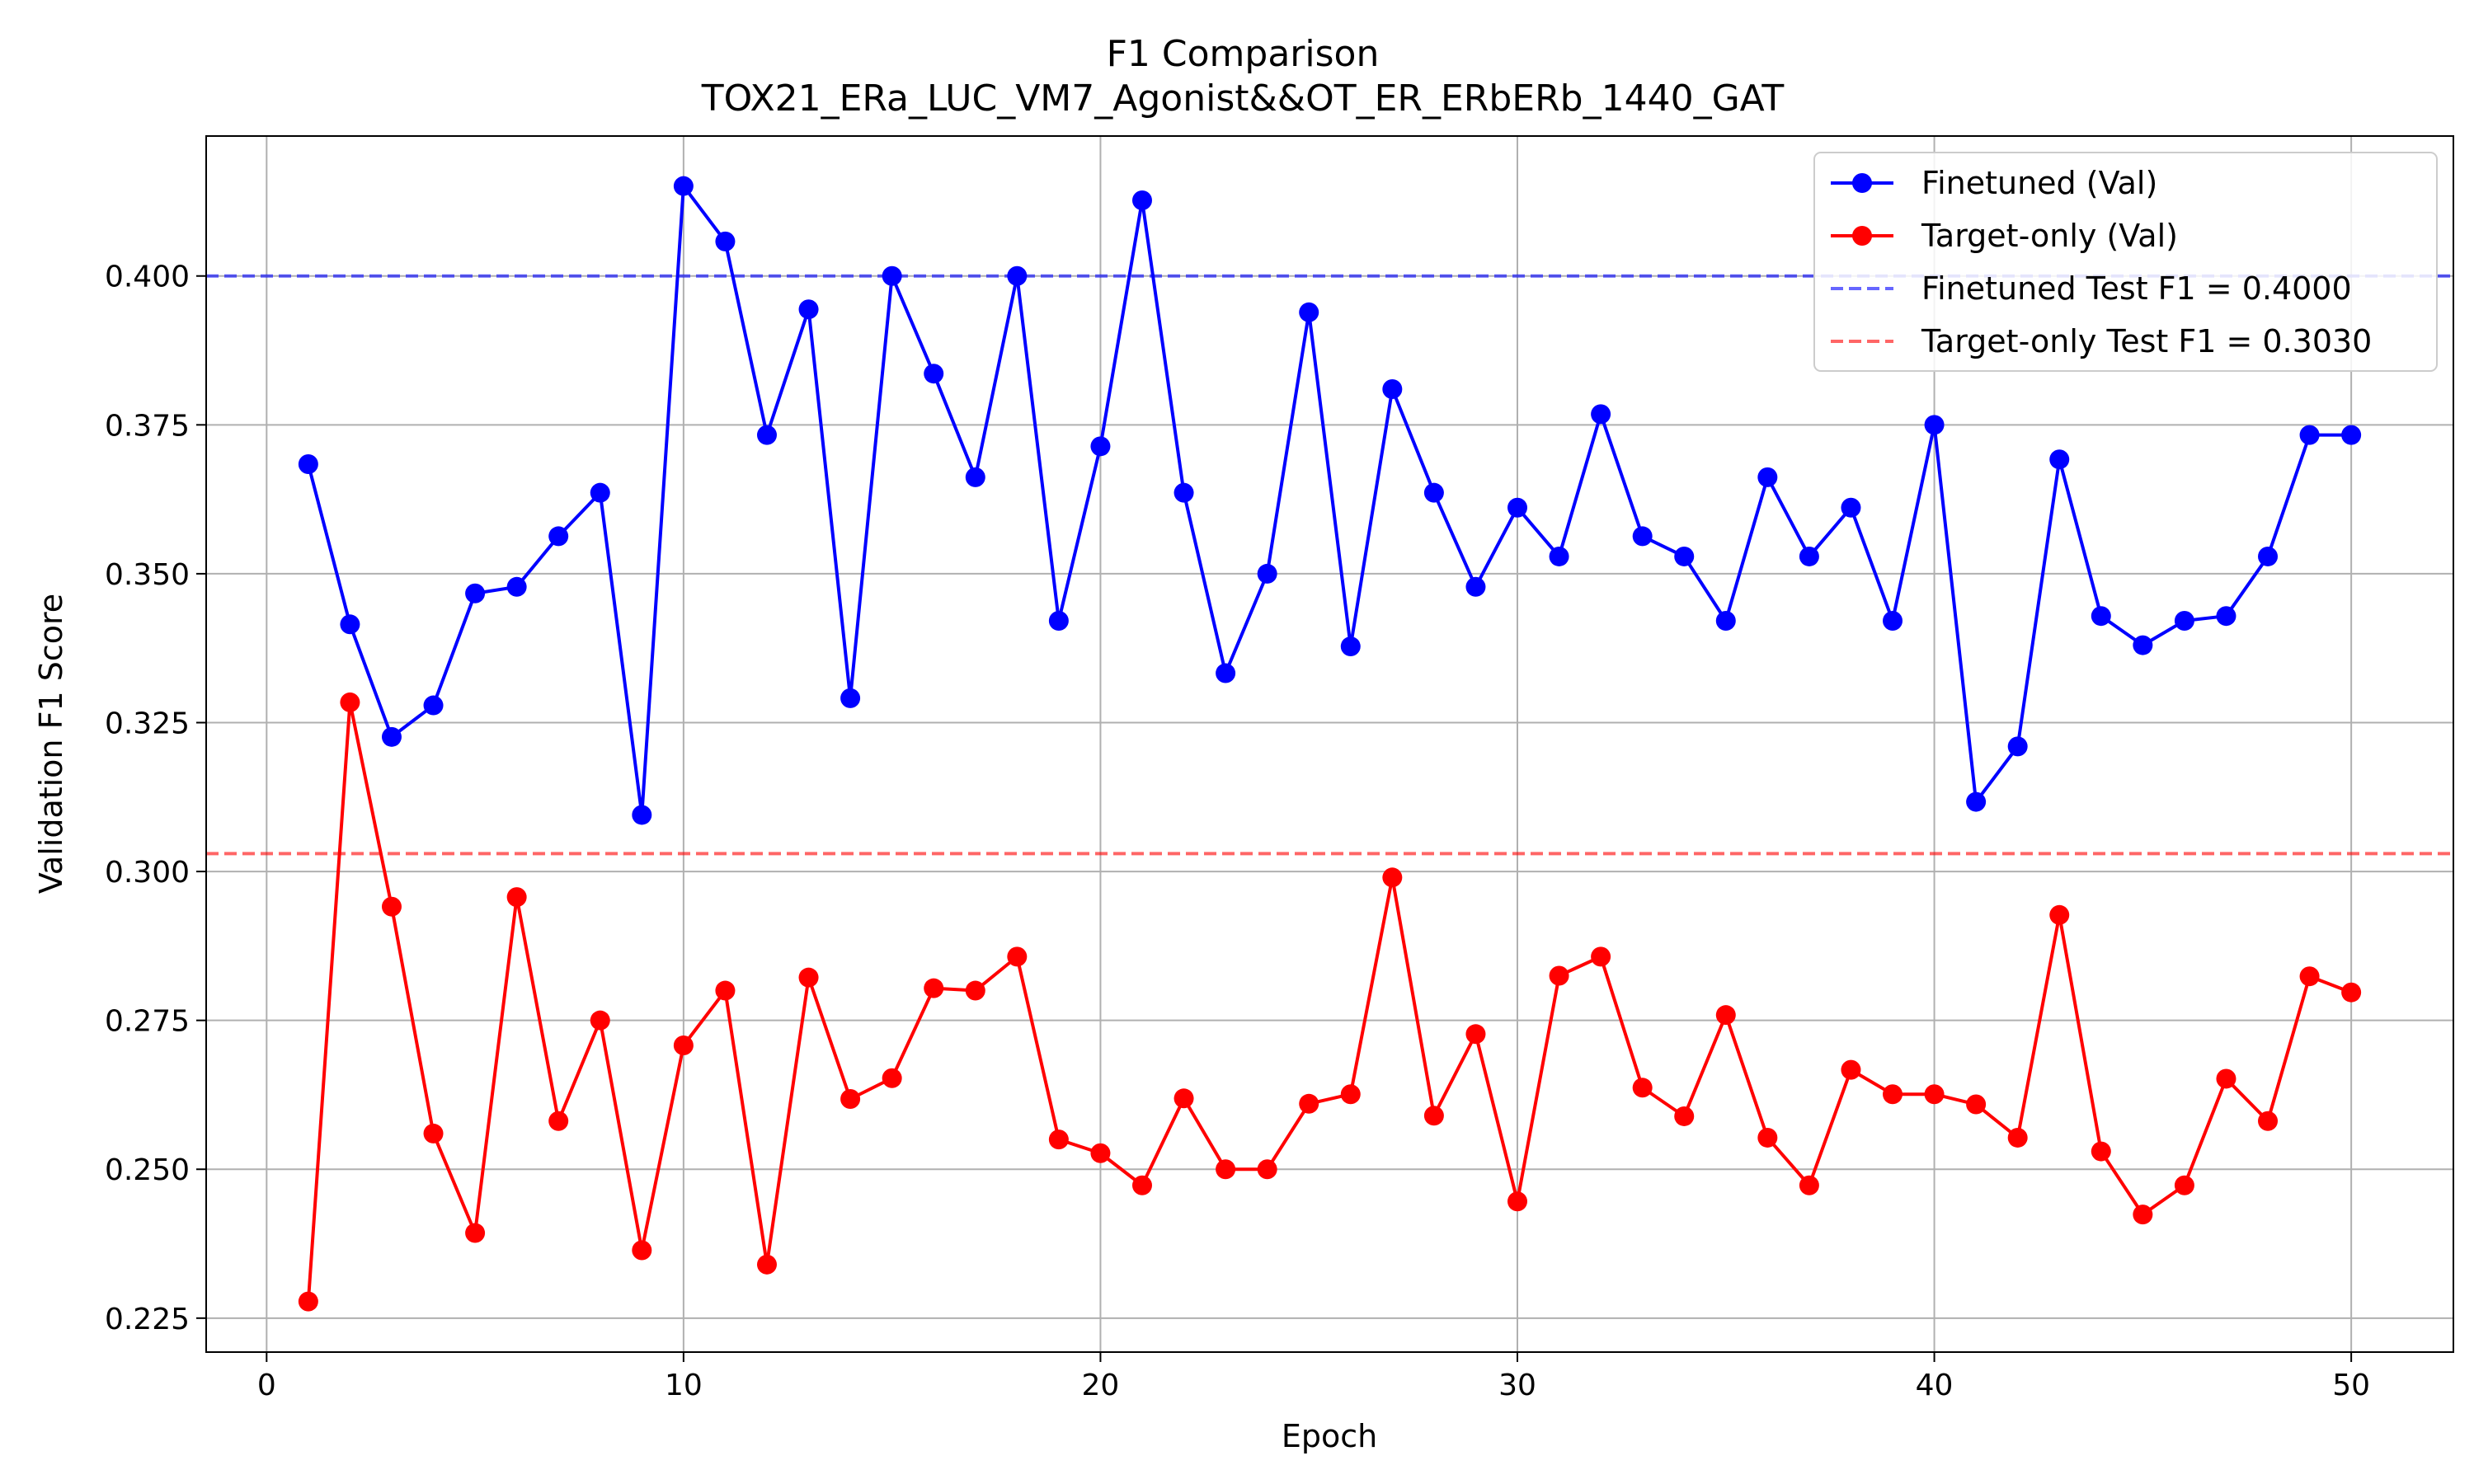  What do you see at coordinates (684, 1385) in the screenshot?
I see `x-tick-label: 10` at bounding box center [684, 1385].